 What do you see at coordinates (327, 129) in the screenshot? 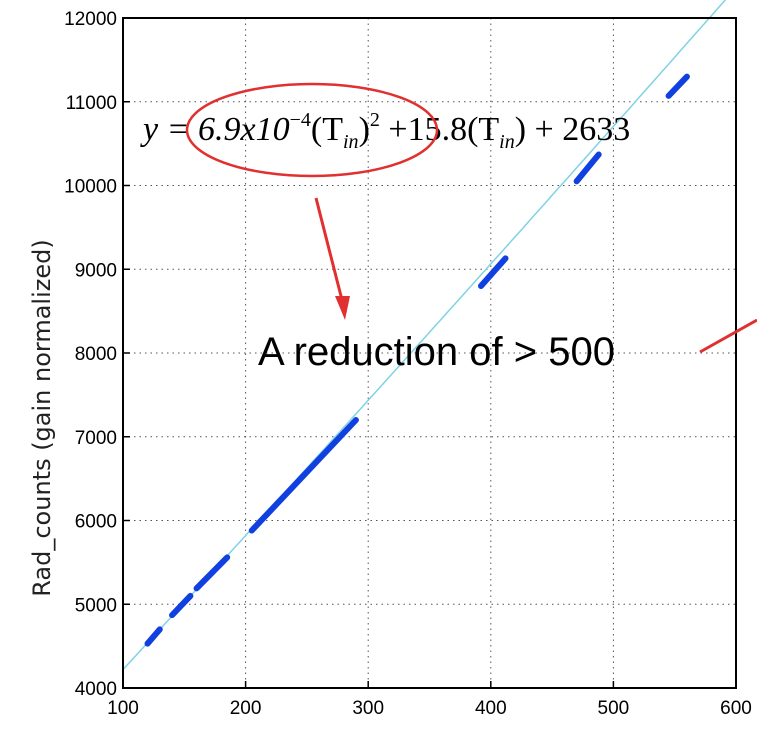
I see `equation-t1-open: (T` at bounding box center [327, 129].